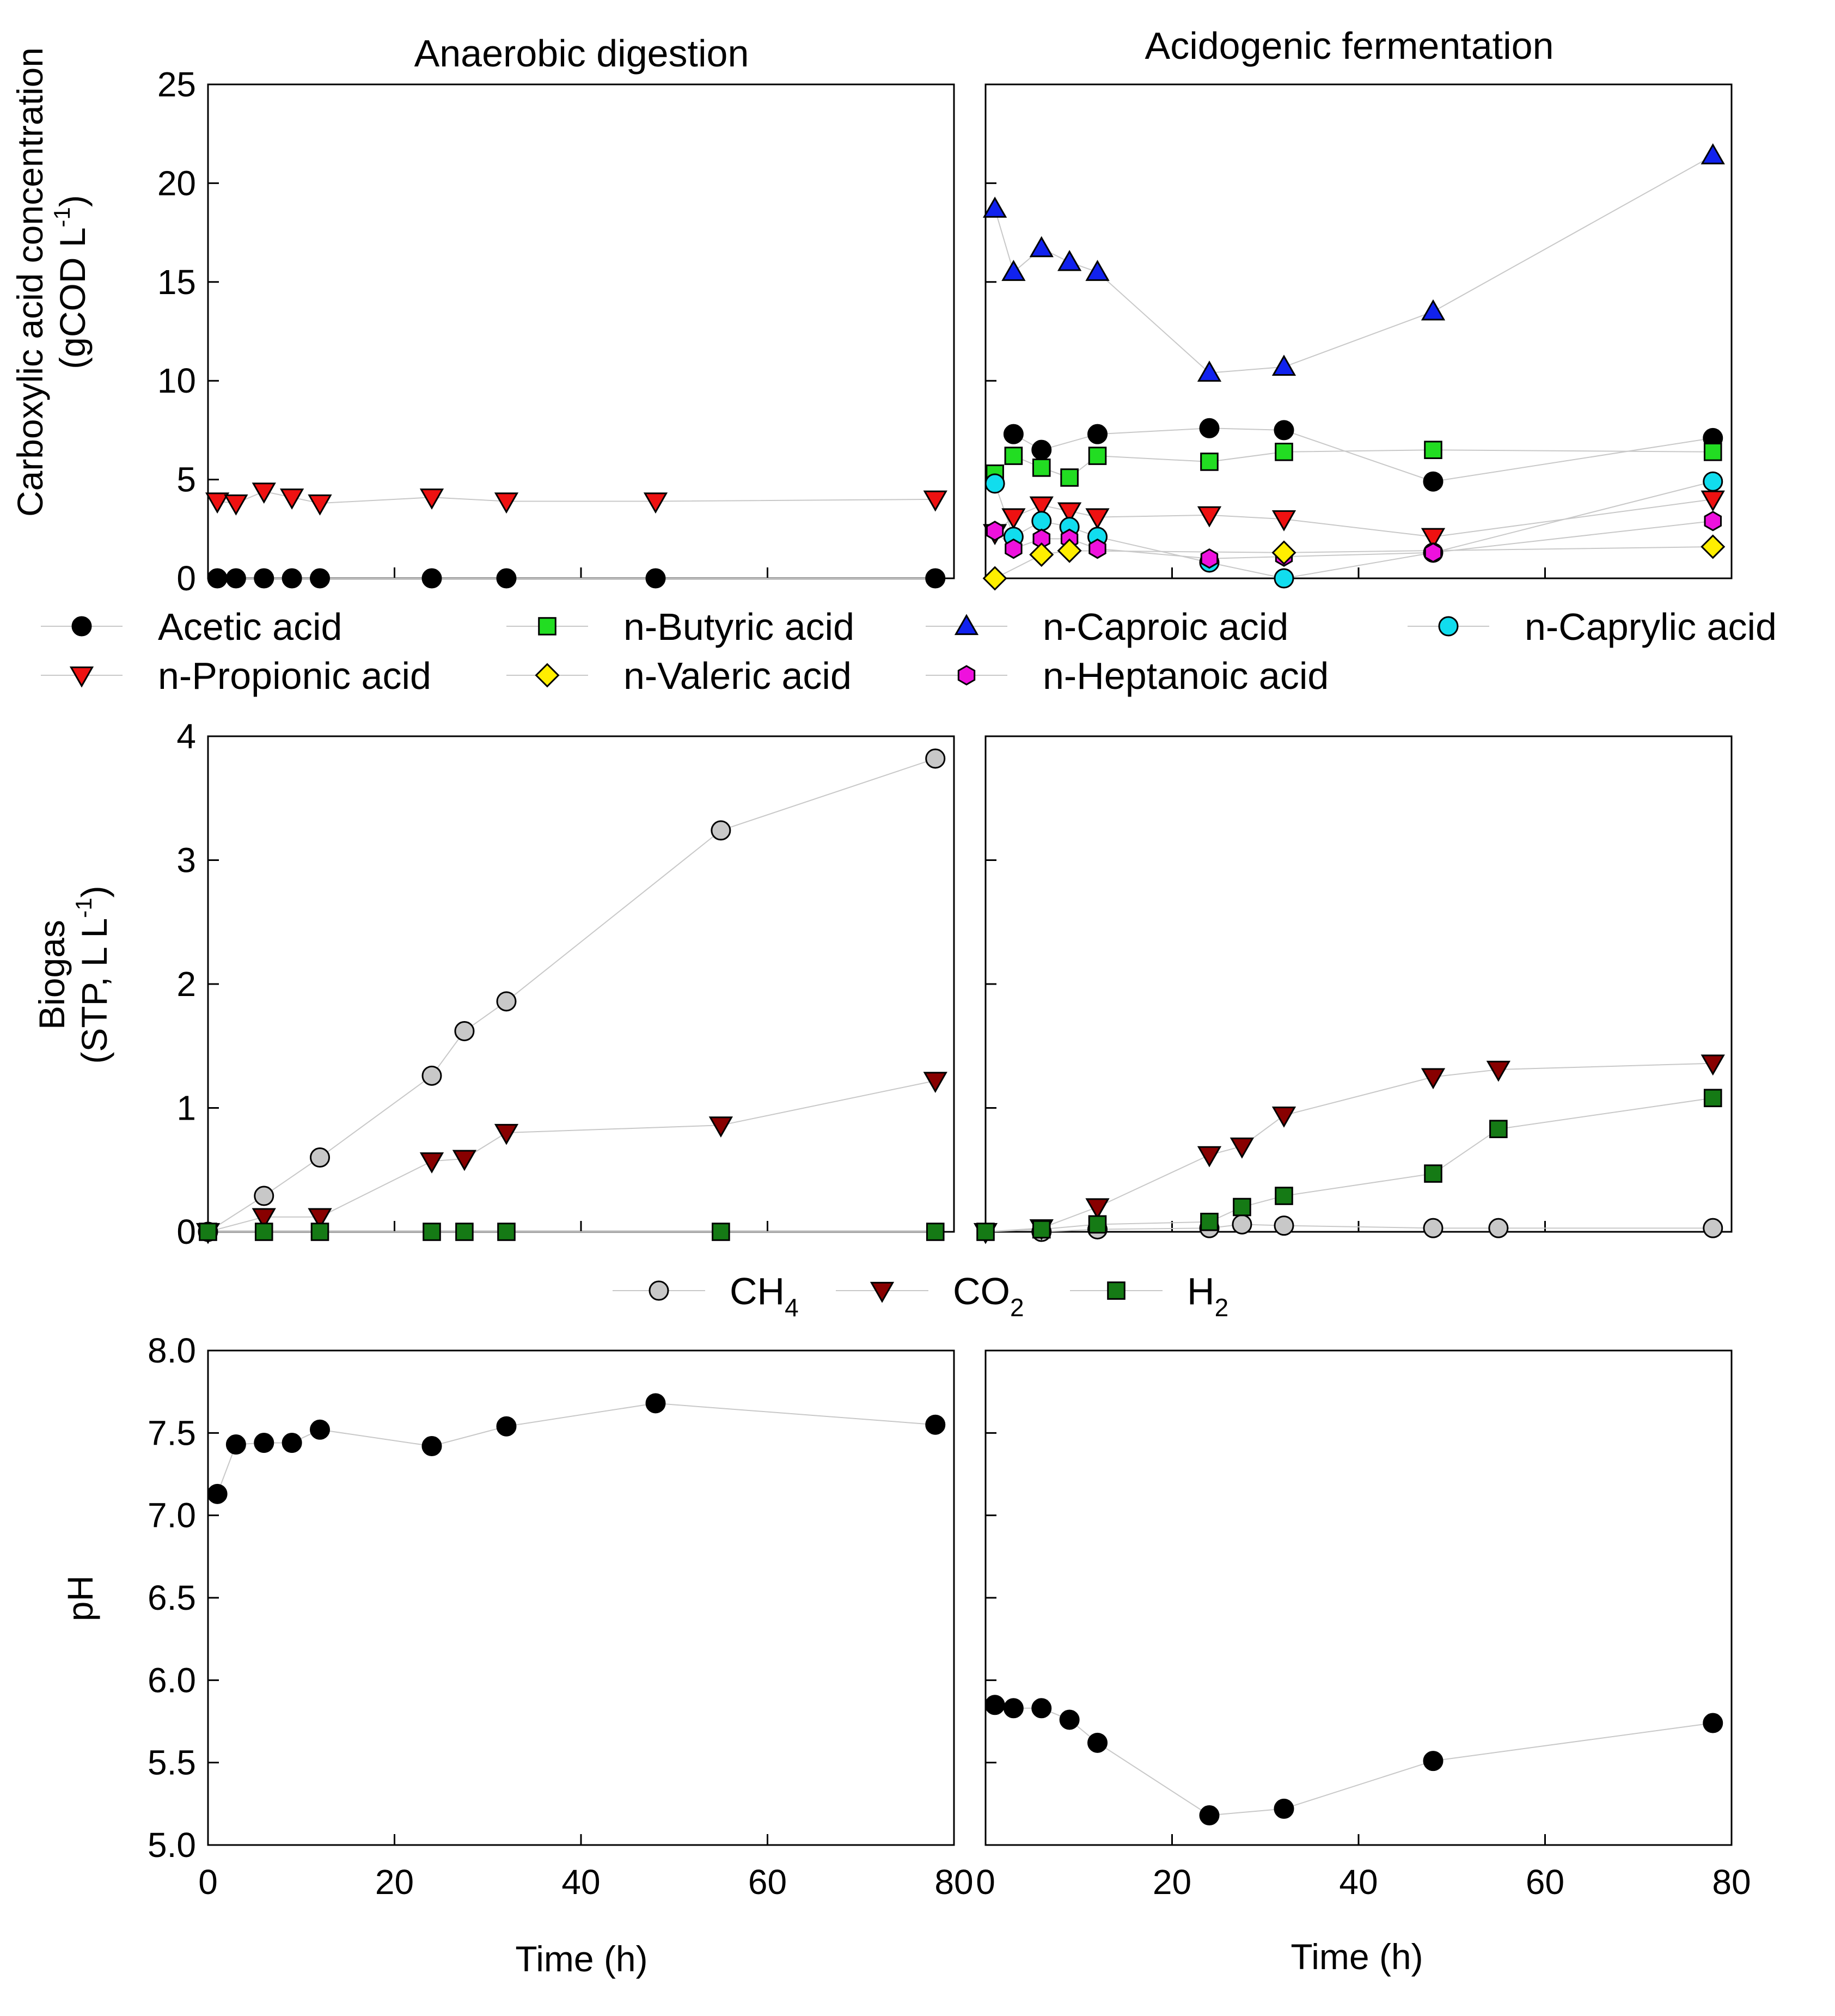 This screenshot has height=2016, width=1835. Describe the element at coordinates (394, 1882) in the screenshot. I see `x-tick-label: 20` at that location.